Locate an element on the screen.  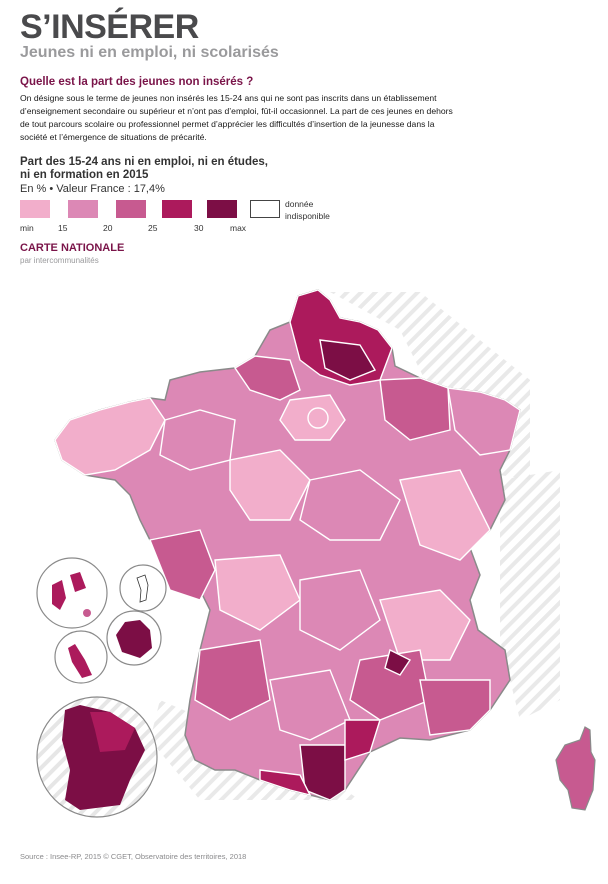
na-label-line1: donnée is located at coordinates (299, 204).